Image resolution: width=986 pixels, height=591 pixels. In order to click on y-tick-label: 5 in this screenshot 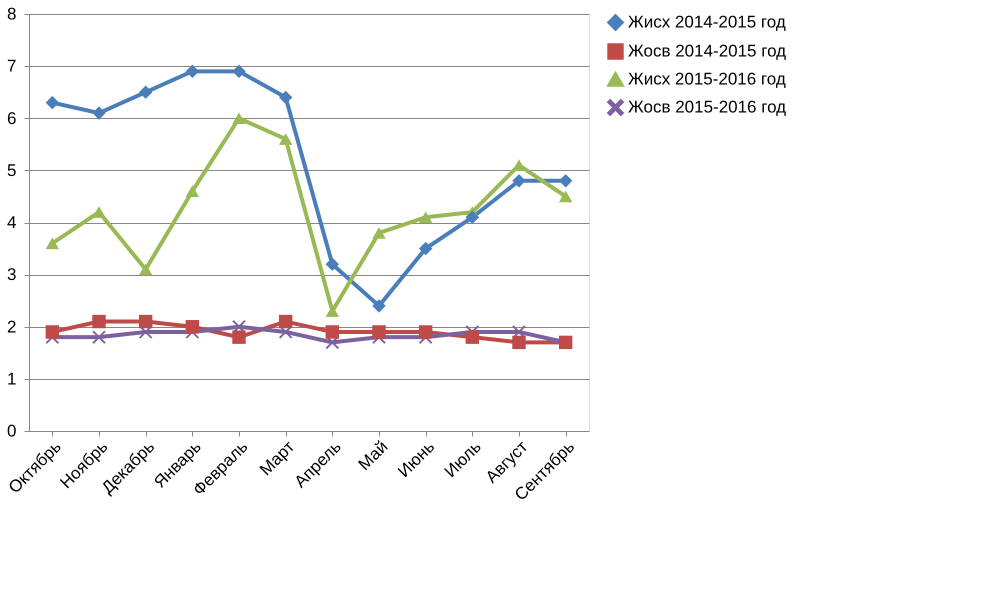, I will do `click(11, 170)`.